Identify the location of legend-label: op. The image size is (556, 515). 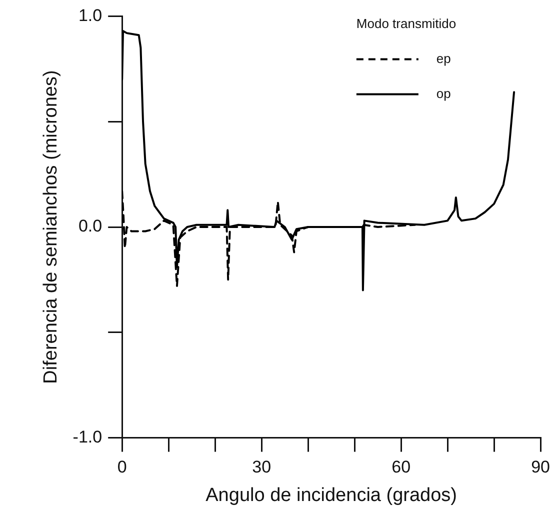
(443, 93).